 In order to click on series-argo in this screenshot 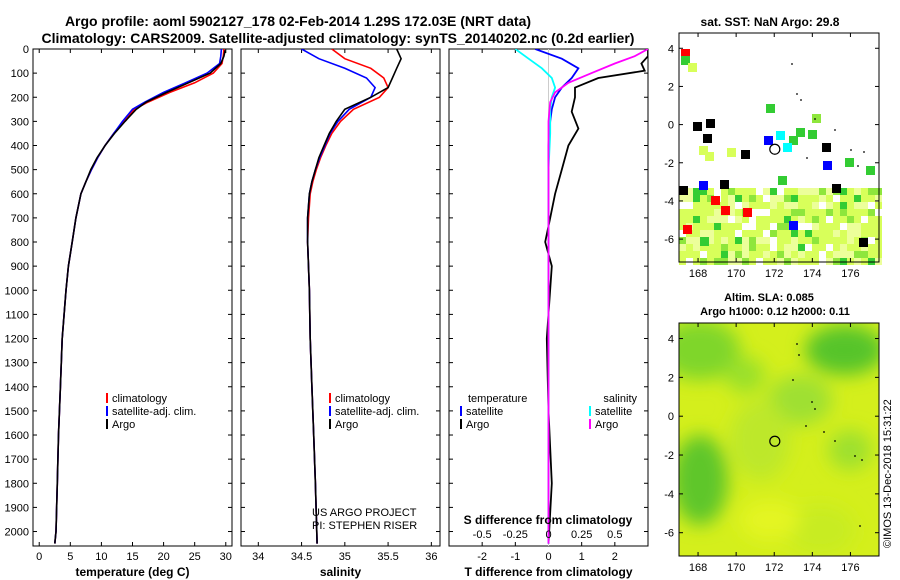, I will do `click(354, 296)`.